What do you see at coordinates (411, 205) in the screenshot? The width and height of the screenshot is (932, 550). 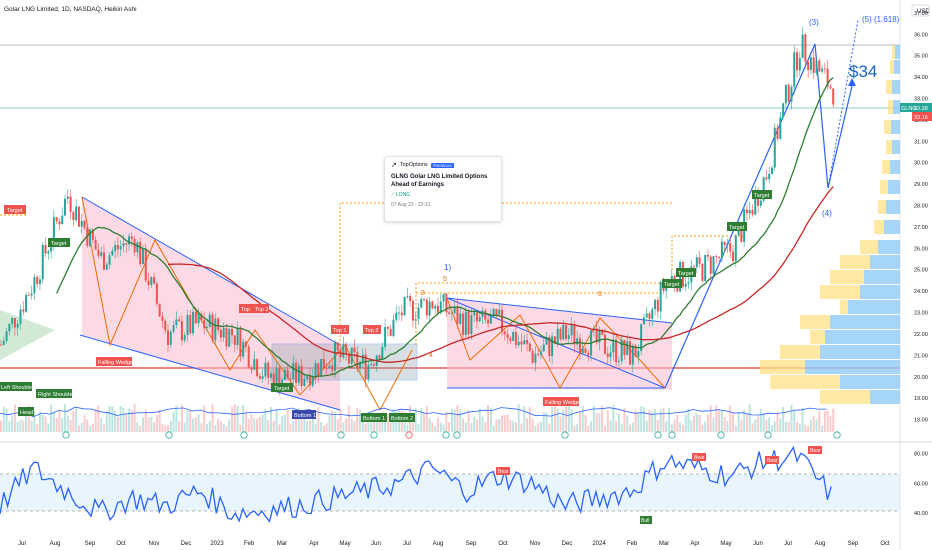 I see `idea-date: 07 Aug 23 - 22:31` at bounding box center [411, 205].